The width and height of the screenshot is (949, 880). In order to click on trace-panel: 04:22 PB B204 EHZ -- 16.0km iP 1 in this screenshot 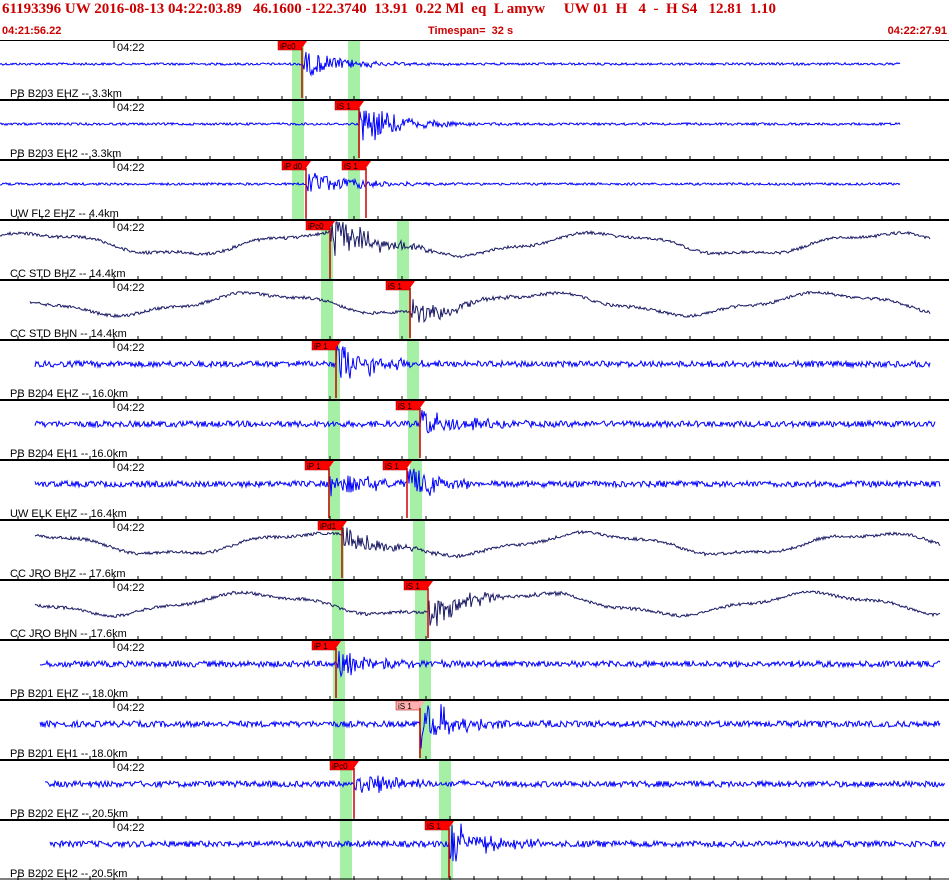, I will do `click(474, 369)`.